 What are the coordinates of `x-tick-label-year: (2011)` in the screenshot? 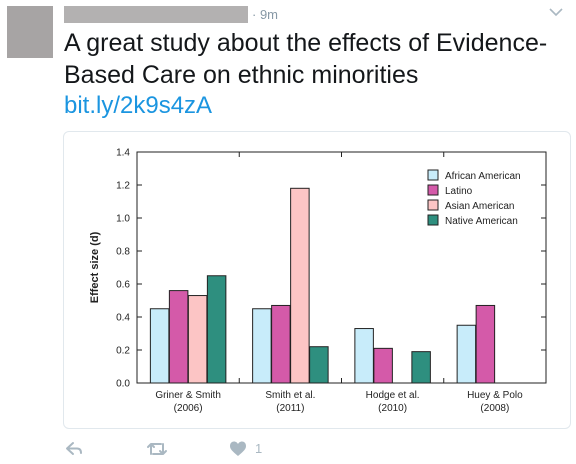 It's located at (290, 408).